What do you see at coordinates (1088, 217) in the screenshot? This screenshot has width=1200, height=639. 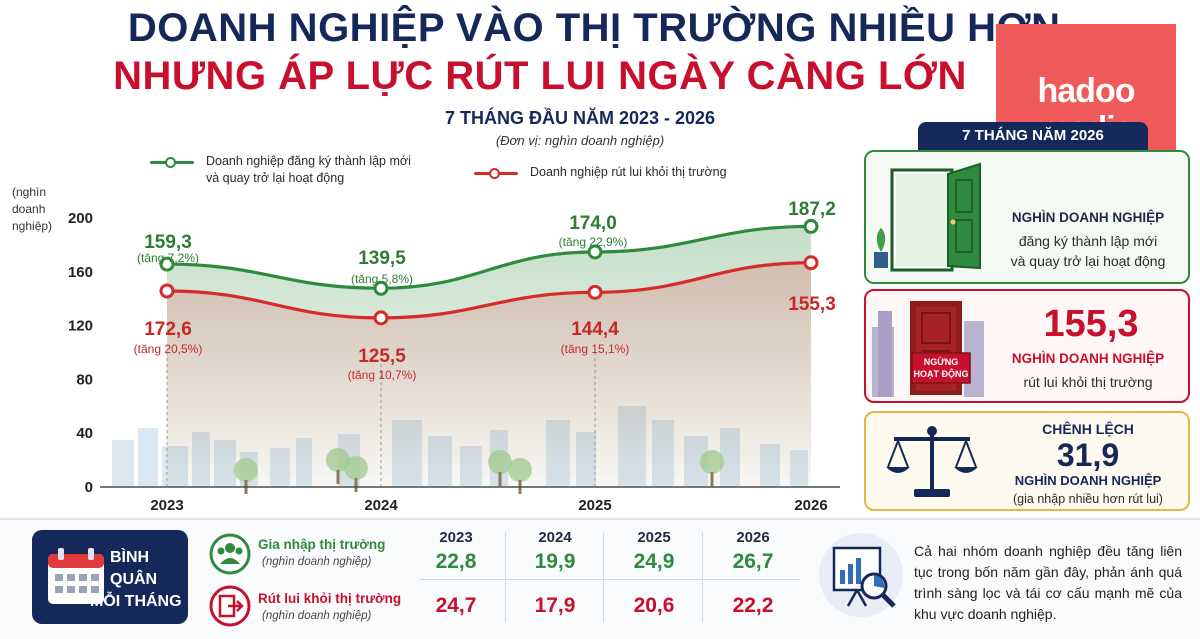 I see `card1-label: NGHÌN DOANH NGHIỆP` at bounding box center [1088, 217].